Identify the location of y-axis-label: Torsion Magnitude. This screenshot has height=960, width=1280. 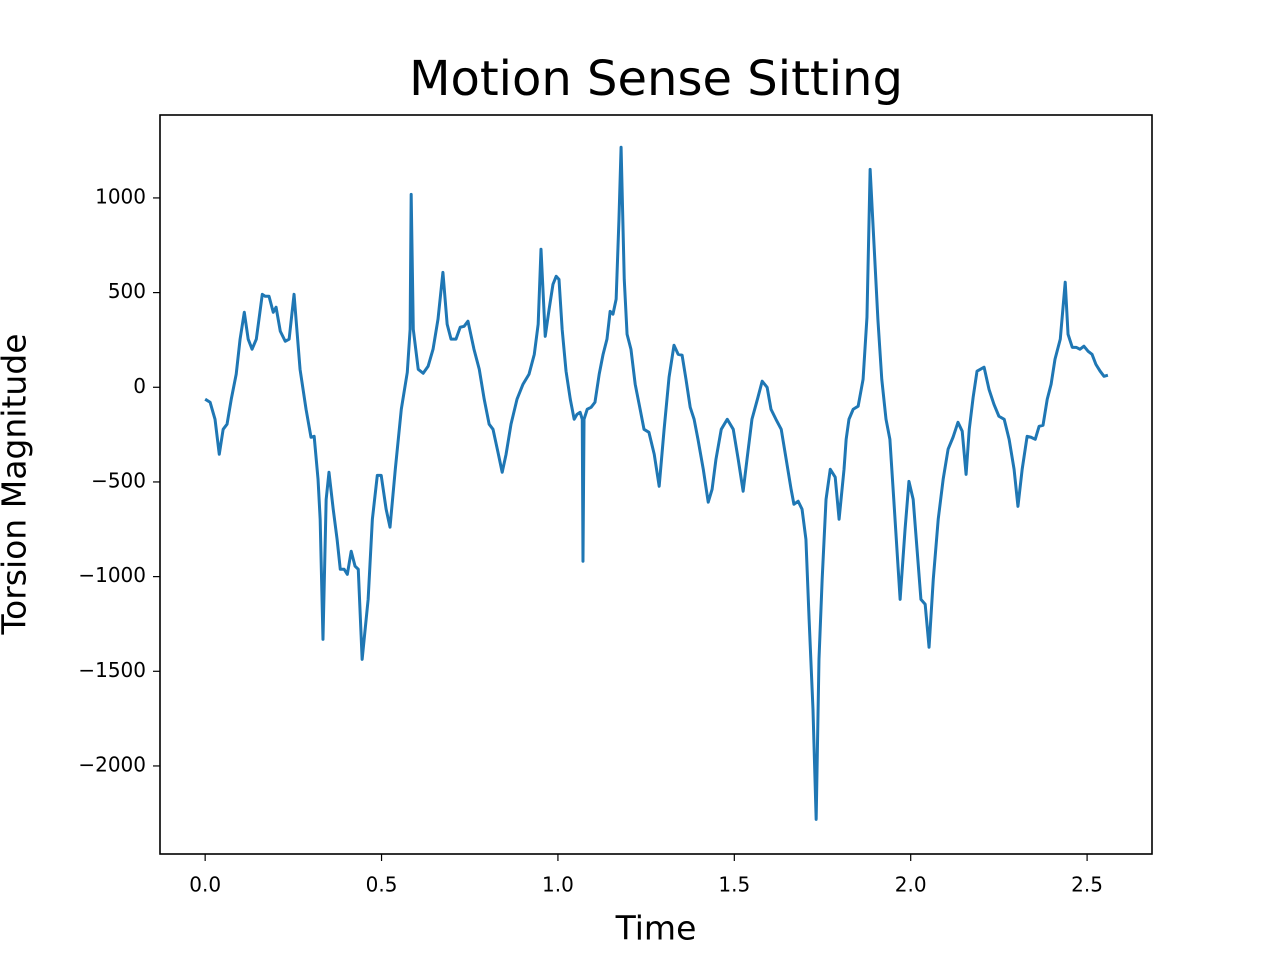
(17, 484).